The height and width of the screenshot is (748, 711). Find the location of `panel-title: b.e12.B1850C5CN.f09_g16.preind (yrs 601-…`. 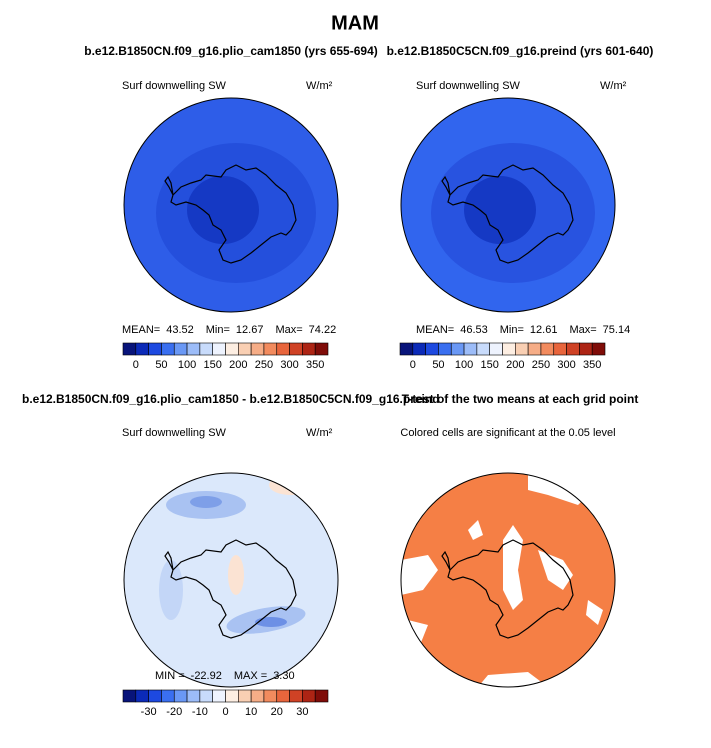

panel-title: b.e12.B1850C5CN.f09_g16.preind (yrs 601-… is located at coordinates (520, 51).